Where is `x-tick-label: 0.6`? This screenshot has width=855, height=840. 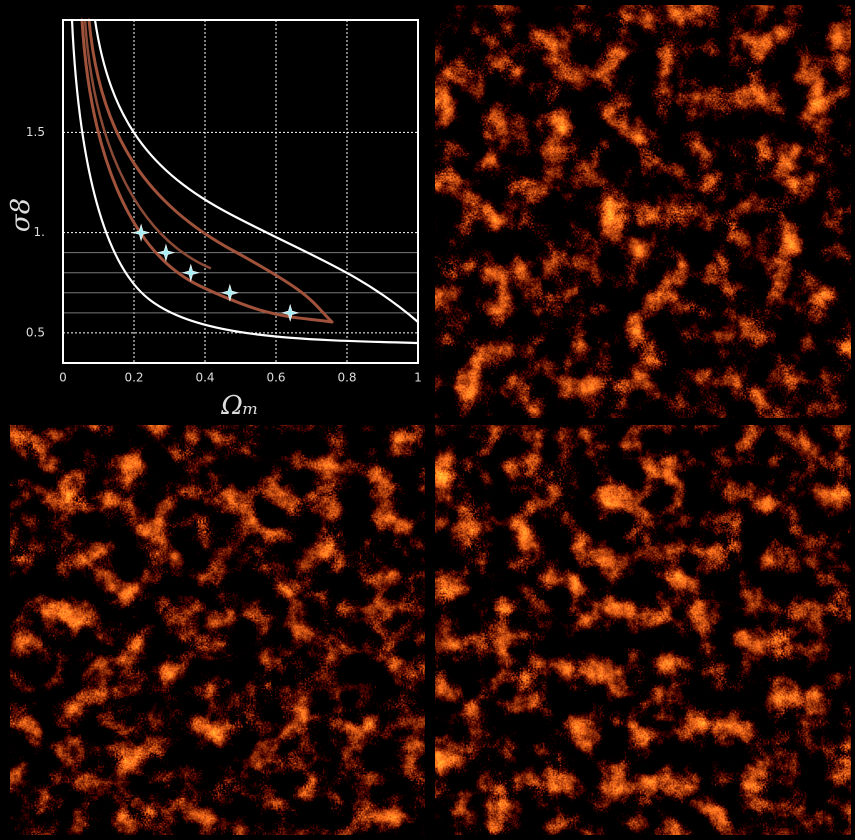 x-tick-label: 0.6 is located at coordinates (275, 378).